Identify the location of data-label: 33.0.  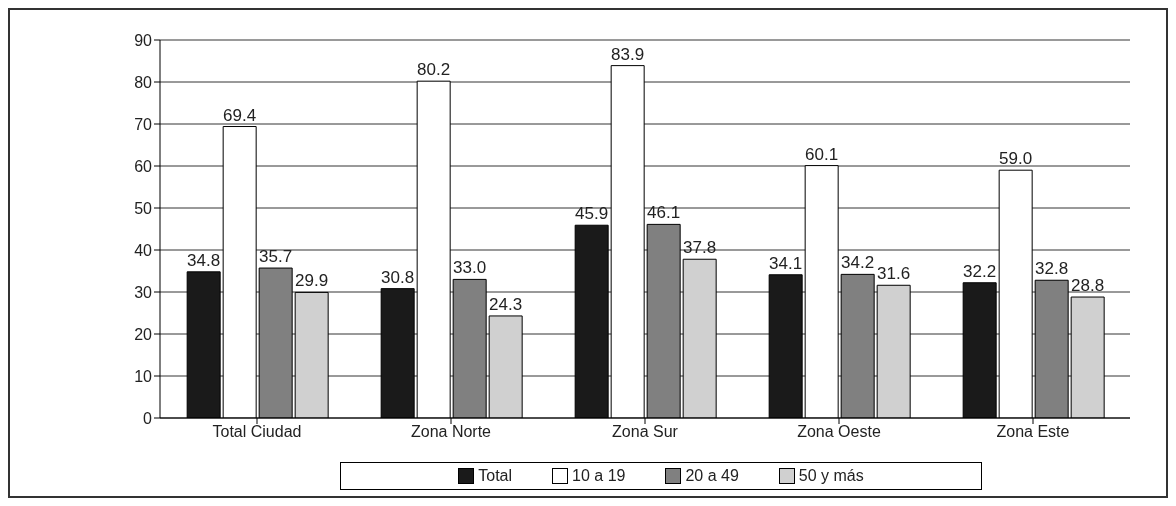
(470, 268).